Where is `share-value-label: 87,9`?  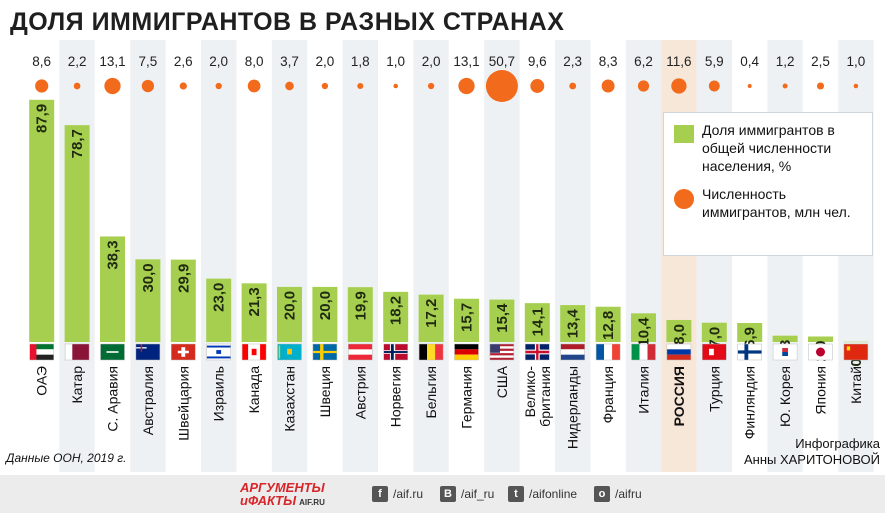 share-value-label: 87,9 is located at coordinates (42, 118).